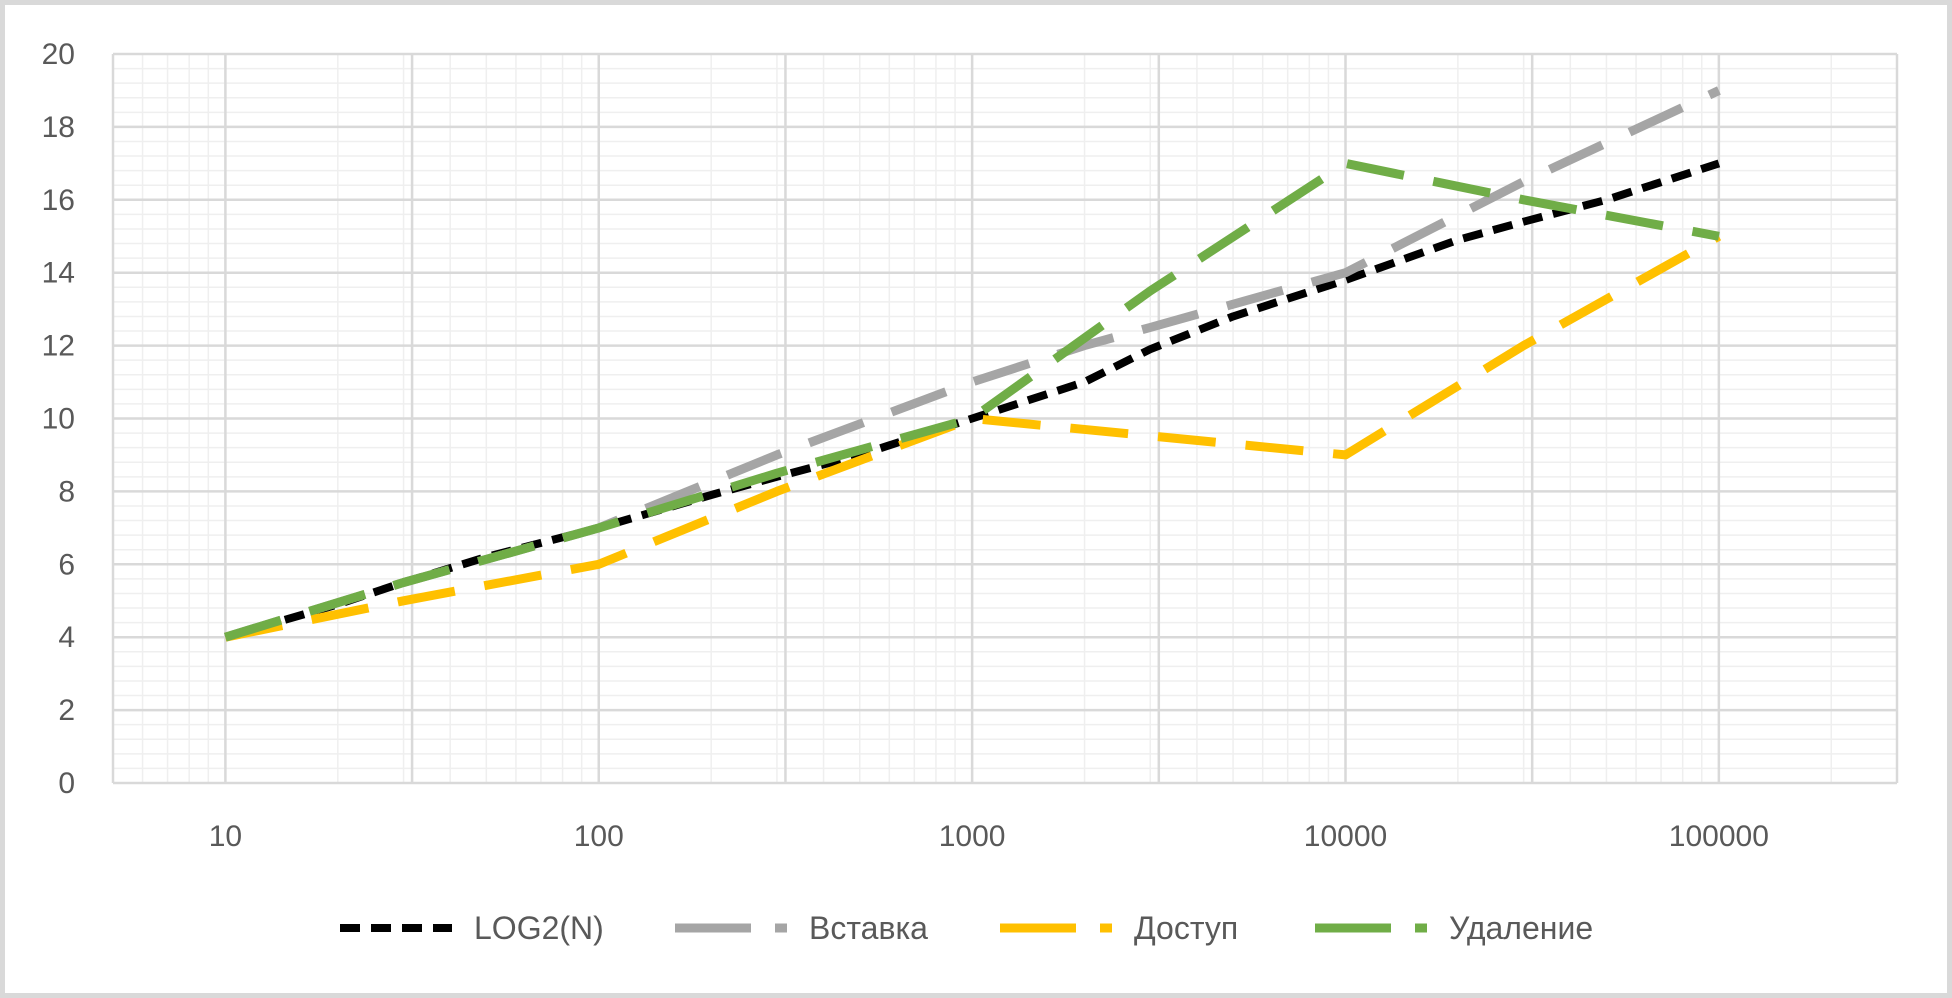 This screenshot has width=1952, height=998. What do you see at coordinates (66, 783) in the screenshot?
I see `y-tick-label: 0` at bounding box center [66, 783].